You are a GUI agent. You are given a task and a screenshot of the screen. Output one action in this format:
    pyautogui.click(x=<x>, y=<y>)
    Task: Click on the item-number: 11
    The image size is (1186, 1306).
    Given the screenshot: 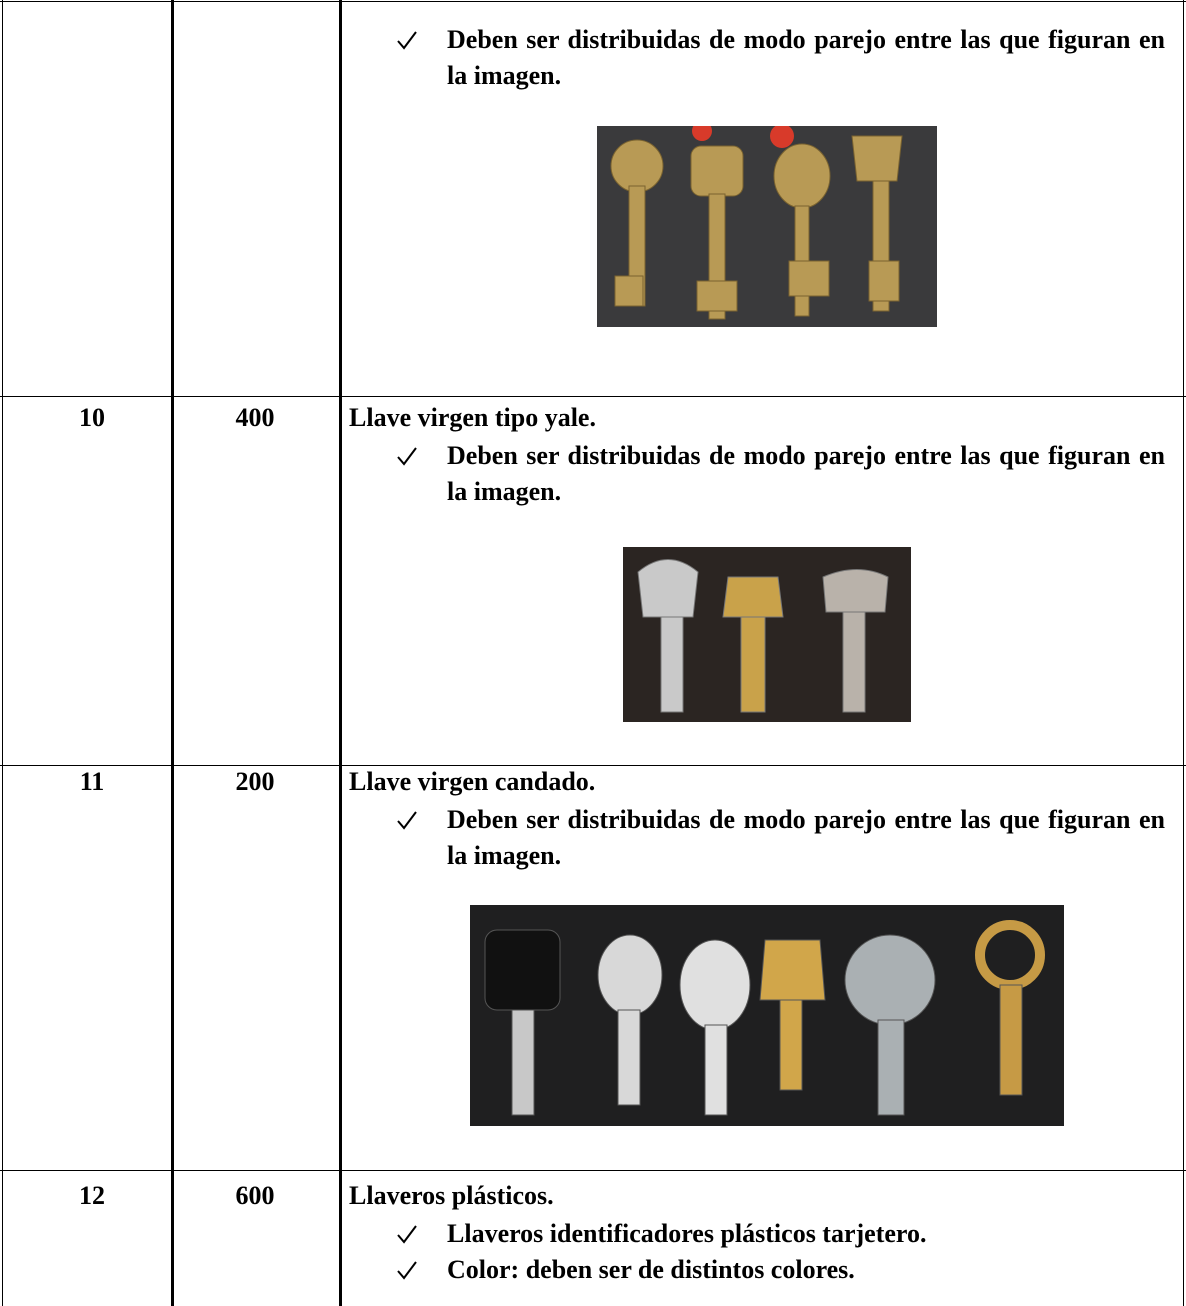 What is the action you would take?
    pyautogui.click(x=92, y=781)
    